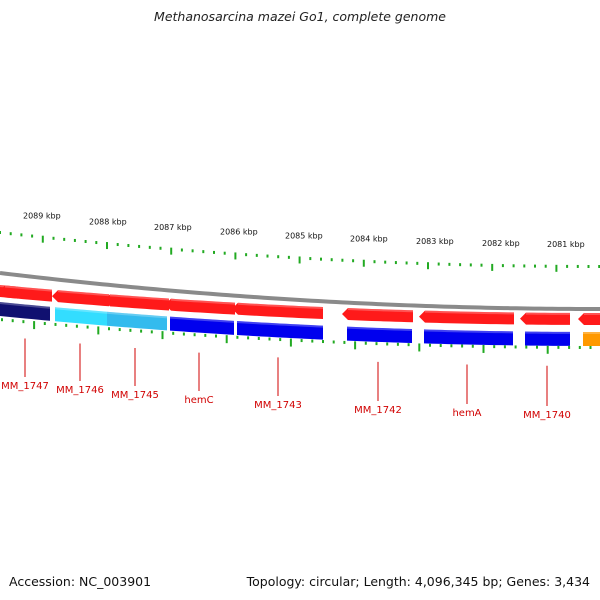 The height and width of the screenshot is (600, 600). I want to click on forward-strand-genes, so click(300, 305).